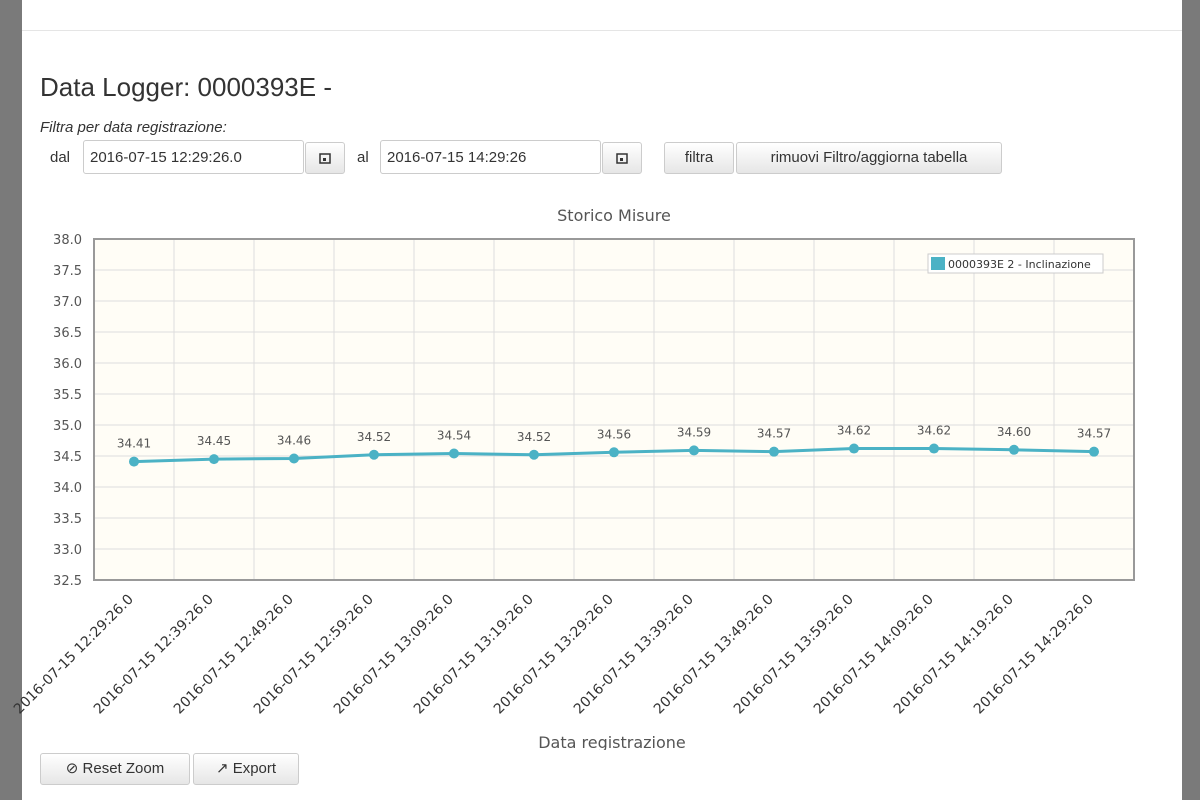 The width and height of the screenshot is (1200, 800). I want to click on y-tick-label: 36.5, so click(67, 333).